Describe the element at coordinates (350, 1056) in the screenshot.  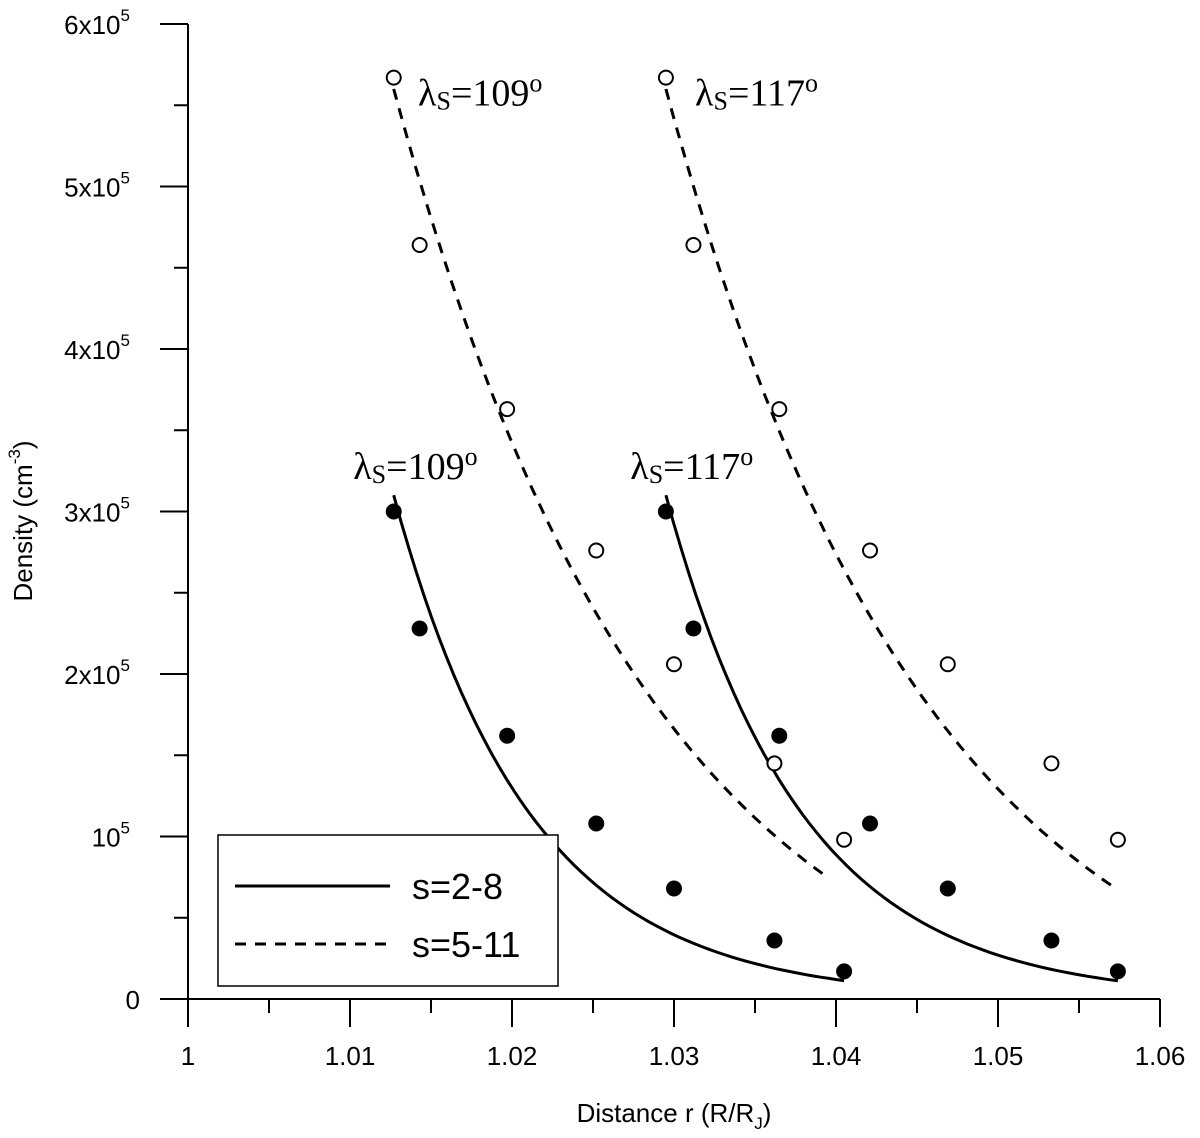
I see `x-tick-label: 1.01` at that location.